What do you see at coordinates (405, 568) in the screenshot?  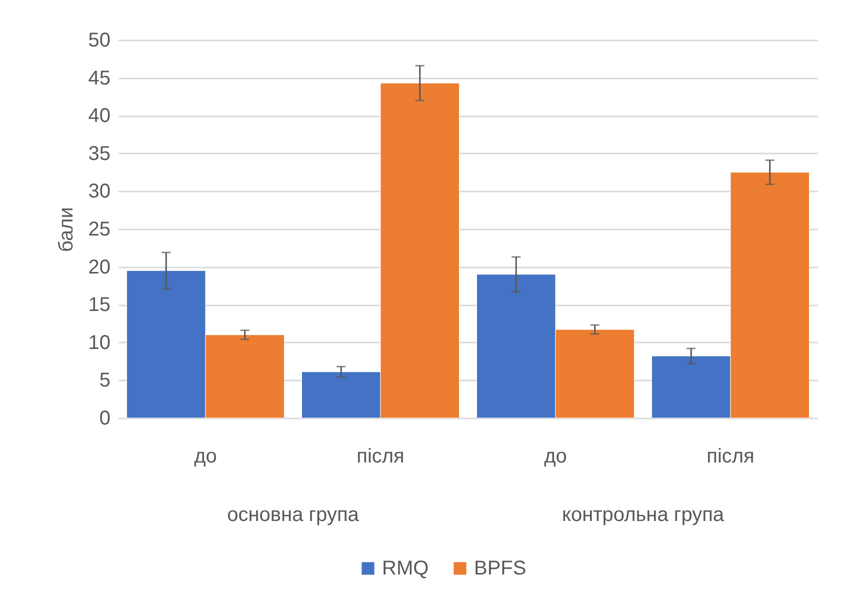 I see `legend-label: RMQ` at bounding box center [405, 568].